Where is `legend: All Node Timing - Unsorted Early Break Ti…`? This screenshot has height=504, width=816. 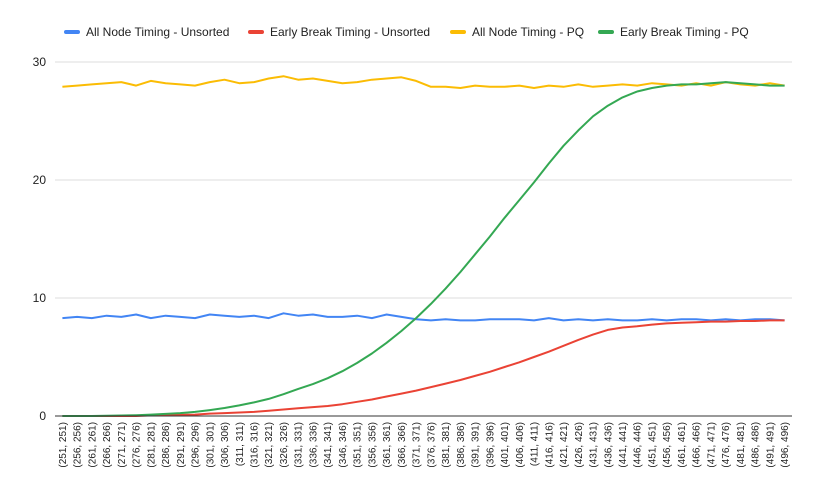 legend: All Node Timing - Unsorted Early Break Ti… is located at coordinates (406, 32).